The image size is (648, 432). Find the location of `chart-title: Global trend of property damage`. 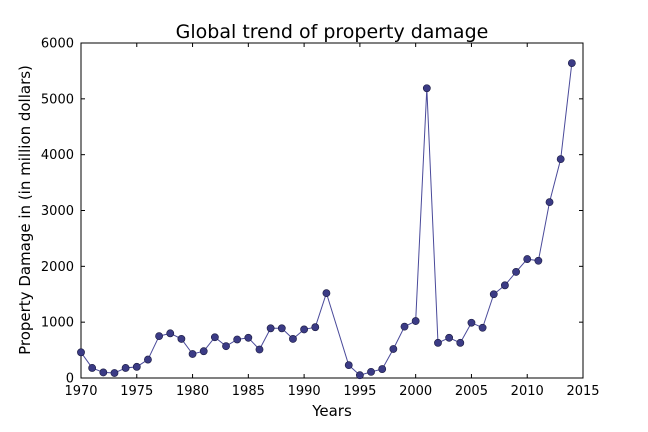

chart-title: Global trend of property damage is located at coordinates (332, 32).